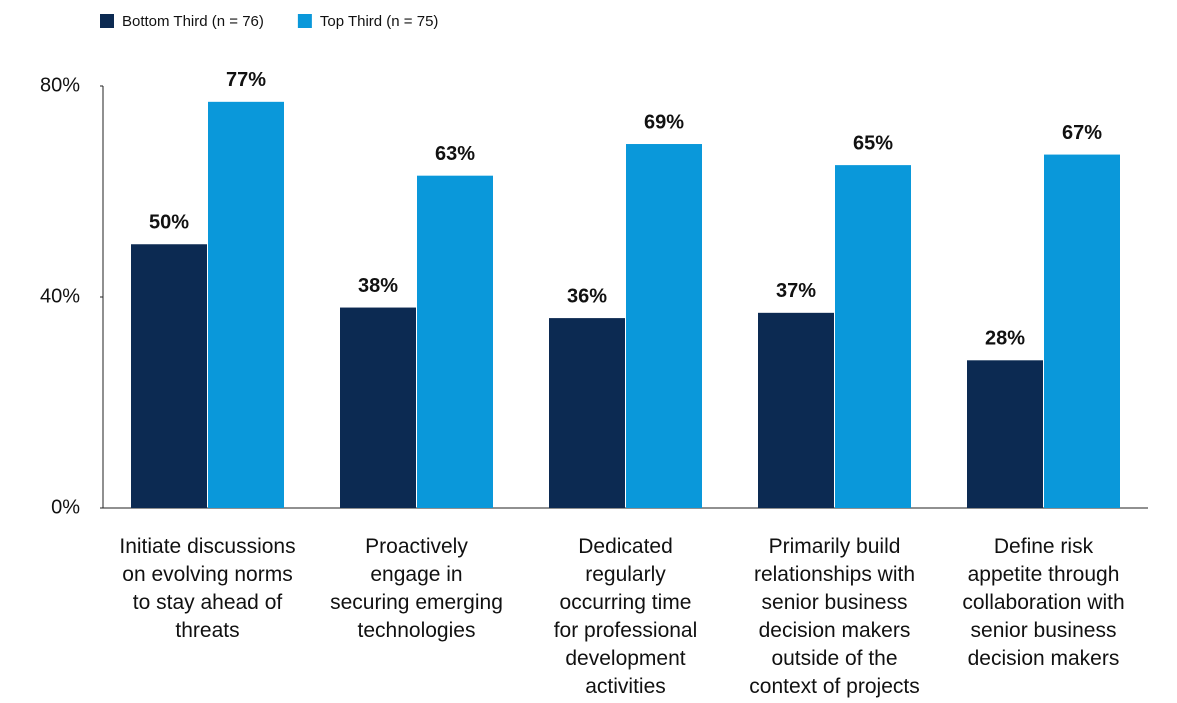 Image resolution: width=1177 pixels, height=703 pixels. Describe the element at coordinates (193, 21) in the screenshot. I see `legend-label: Bottom Third (n = 76)` at that location.